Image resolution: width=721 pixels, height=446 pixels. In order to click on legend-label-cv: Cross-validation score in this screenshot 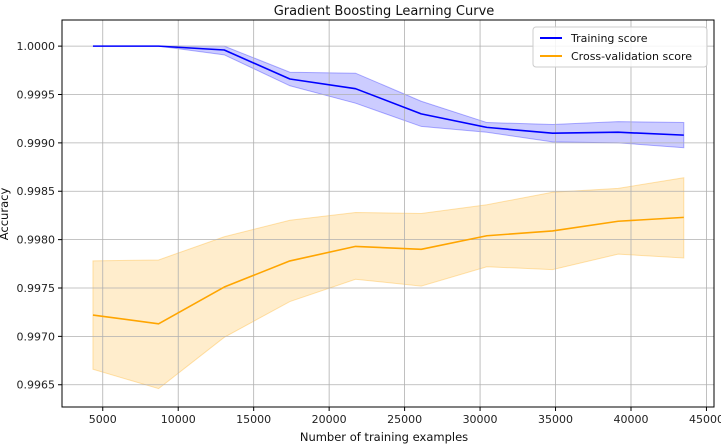, I will do `click(631, 56)`.